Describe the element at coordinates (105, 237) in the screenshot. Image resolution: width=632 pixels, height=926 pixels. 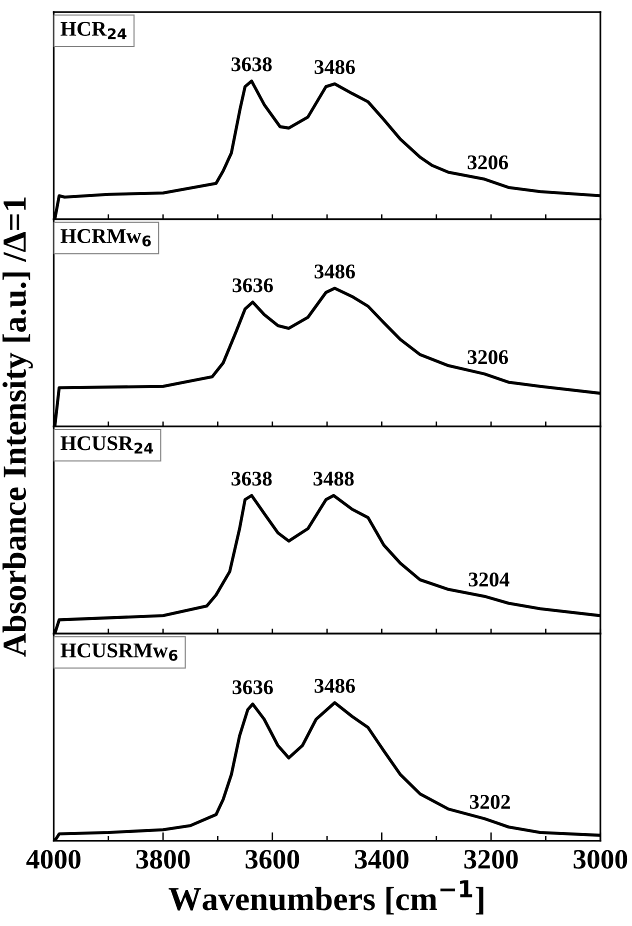
I see `chart-title: HCRMw$_{6}$` at that location.